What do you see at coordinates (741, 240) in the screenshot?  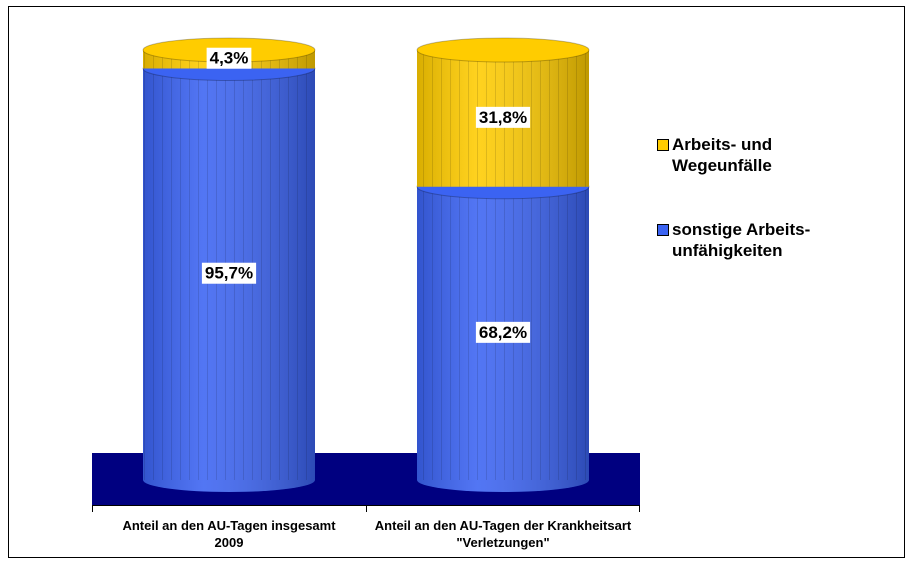 I see `legend-label: sonstige Arbeits-unfähigkeiten` at bounding box center [741, 240].